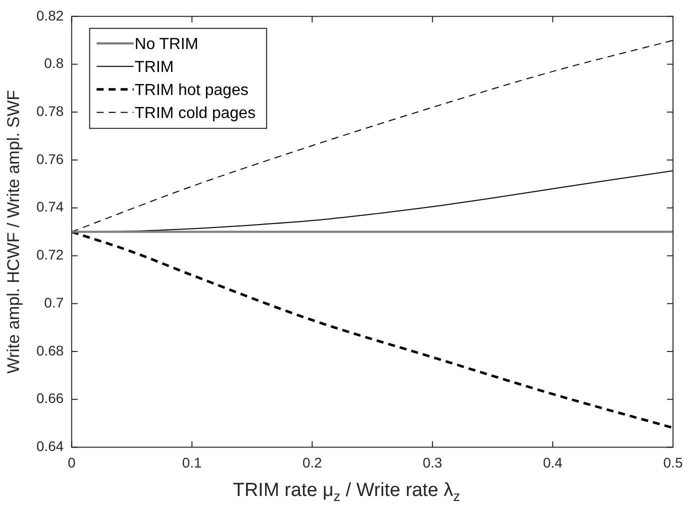 This screenshot has height=515, width=693. I want to click on y-tick-label: 0.74, so click(50, 206).